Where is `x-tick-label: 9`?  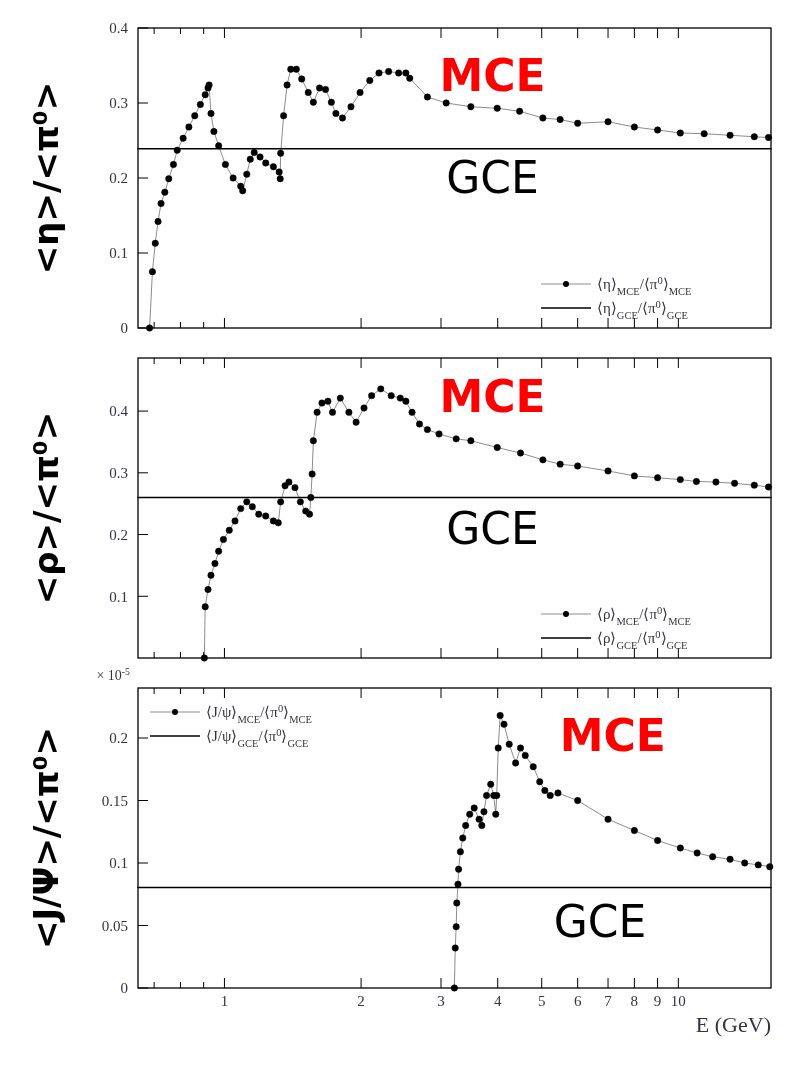
x-tick-label: 9 is located at coordinates (657, 1001).